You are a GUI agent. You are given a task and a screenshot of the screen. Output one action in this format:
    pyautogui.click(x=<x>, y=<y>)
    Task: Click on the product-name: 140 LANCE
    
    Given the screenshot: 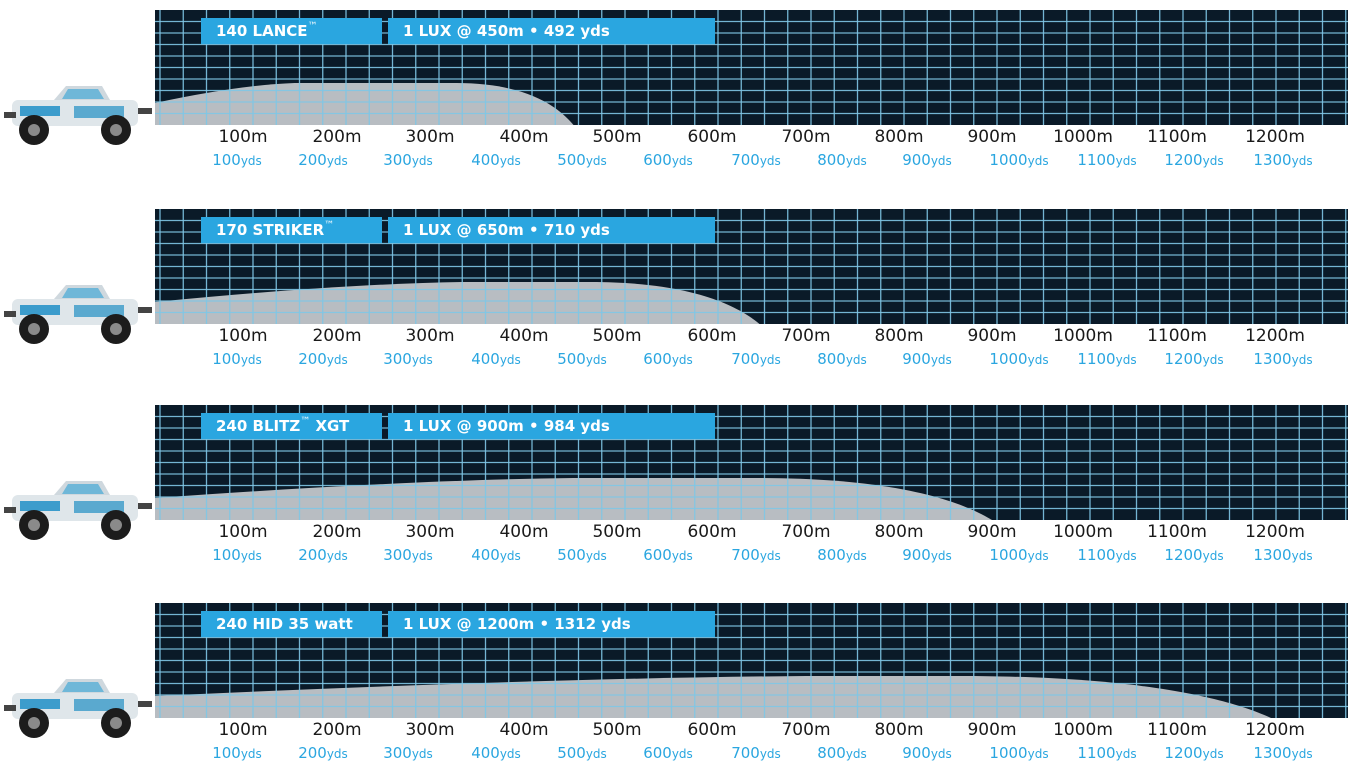 What is the action you would take?
    pyautogui.click(x=262, y=31)
    